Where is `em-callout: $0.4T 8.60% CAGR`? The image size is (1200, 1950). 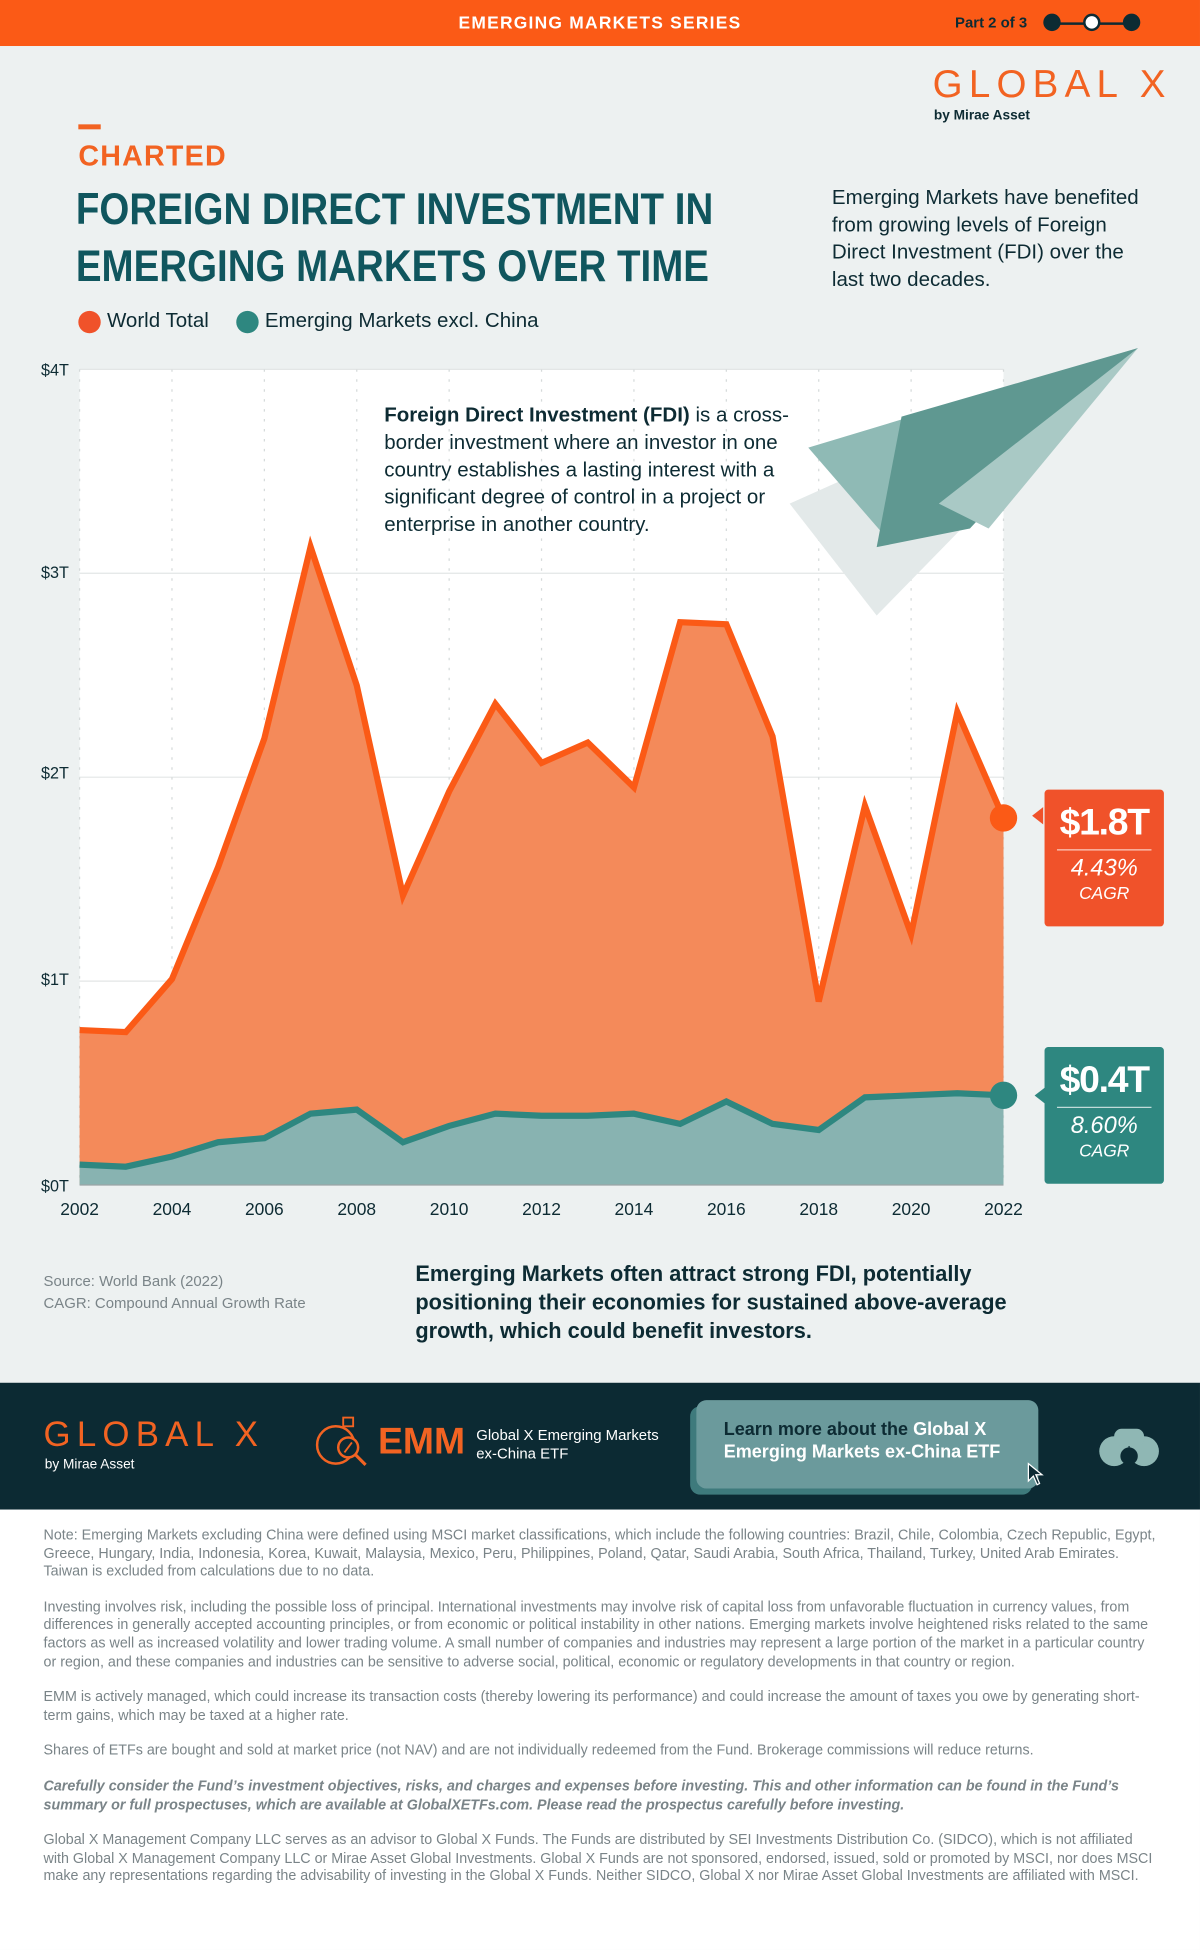 em-callout: $0.4T 8.60% CAGR is located at coordinates (1104, 1115).